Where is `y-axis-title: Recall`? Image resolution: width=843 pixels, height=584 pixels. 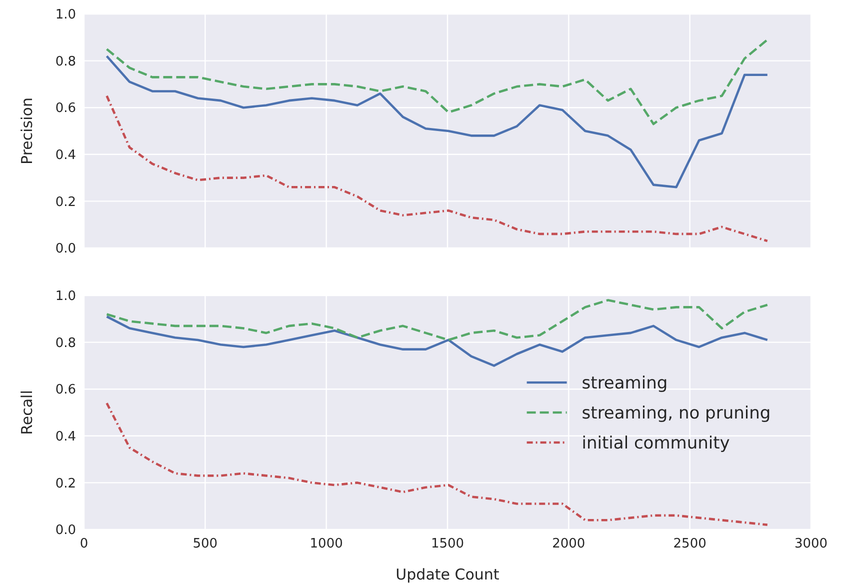
y-axis-title: Recall is located at coordinates (27, 412).